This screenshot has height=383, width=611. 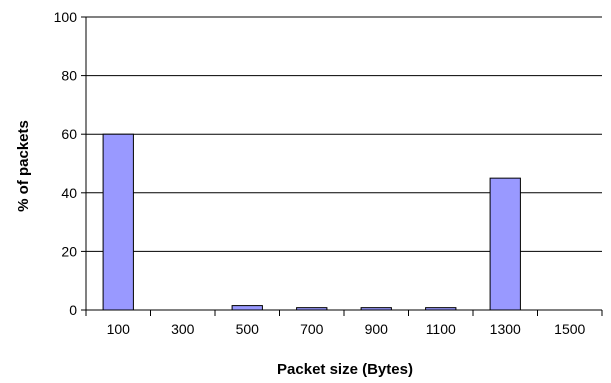 I want to click on x-tick-label: 300, so click(x=183, y=329).